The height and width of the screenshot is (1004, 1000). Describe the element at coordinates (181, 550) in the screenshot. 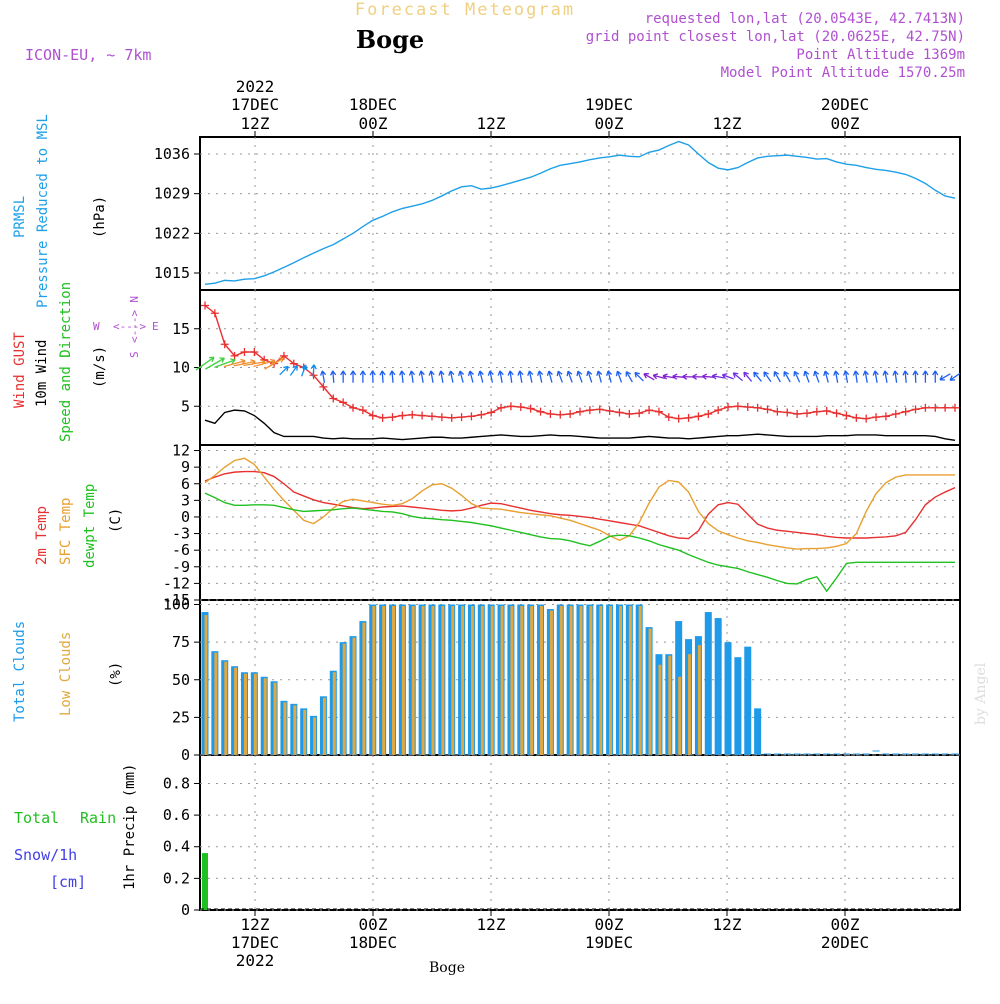

I see `y-tick-label: -6` at that location.